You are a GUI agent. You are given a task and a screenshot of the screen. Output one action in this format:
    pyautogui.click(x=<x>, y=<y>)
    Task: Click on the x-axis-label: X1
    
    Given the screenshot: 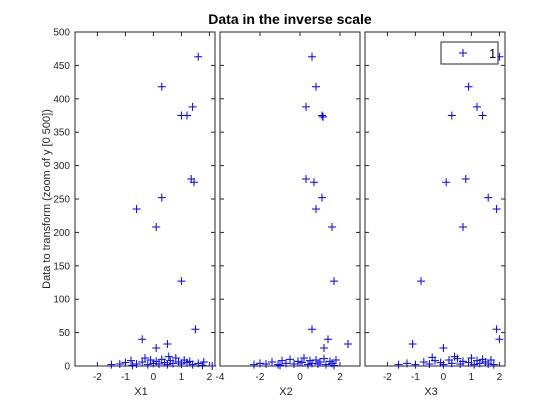 What is the action you would take?
    pyautogui.click(x=140, y=392)
    